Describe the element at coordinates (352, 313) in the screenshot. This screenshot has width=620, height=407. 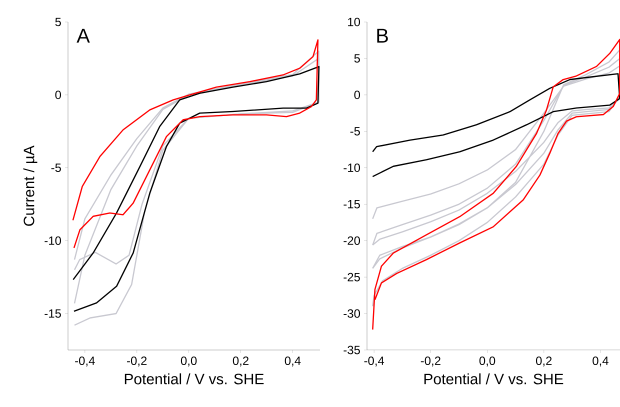
I see `y-tick-label: -30` at that location.